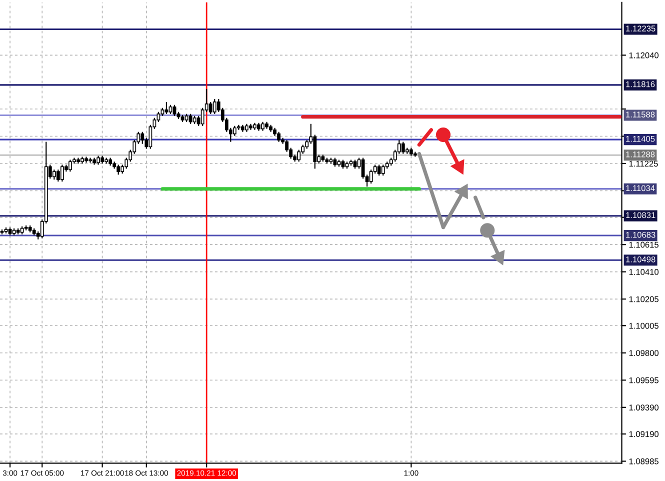  Describe the element at coordinates (641, 29) in the screenshot. I see `ref-line-label: 1.12235` at that location.